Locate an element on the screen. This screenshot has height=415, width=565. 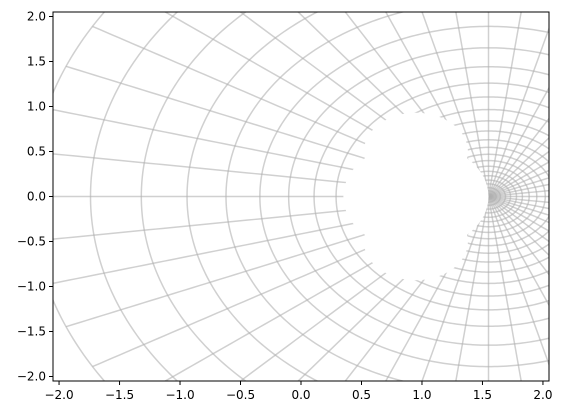
y-tick-label: −1.5 is located at coordinates (31, 332).